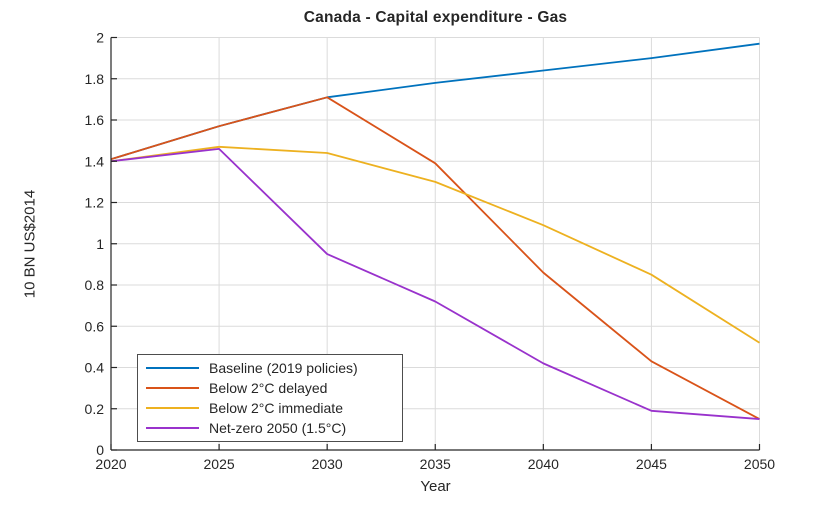  I want to click on y-tick-label: 0.4, so click(95, 368).